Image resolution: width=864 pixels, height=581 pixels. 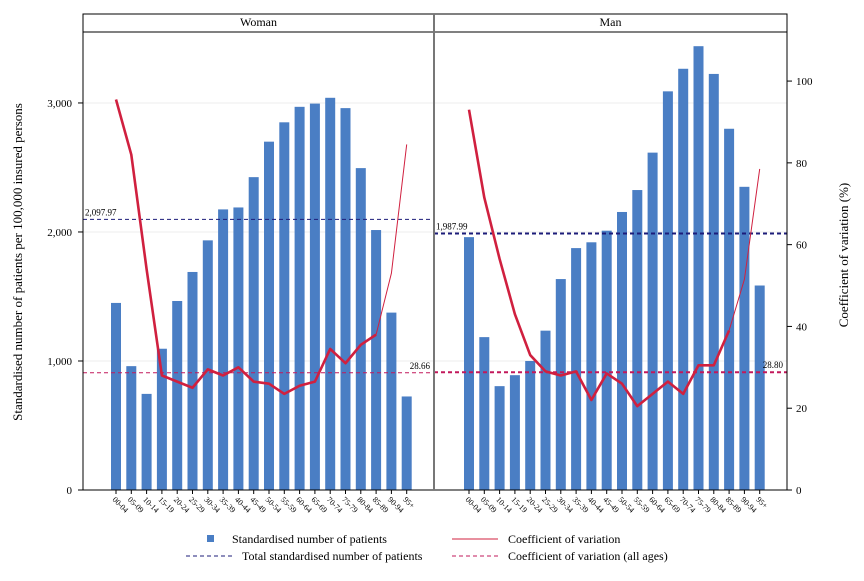 I want to click on cv-all-label: 28.66, so click(x=420, y=366).